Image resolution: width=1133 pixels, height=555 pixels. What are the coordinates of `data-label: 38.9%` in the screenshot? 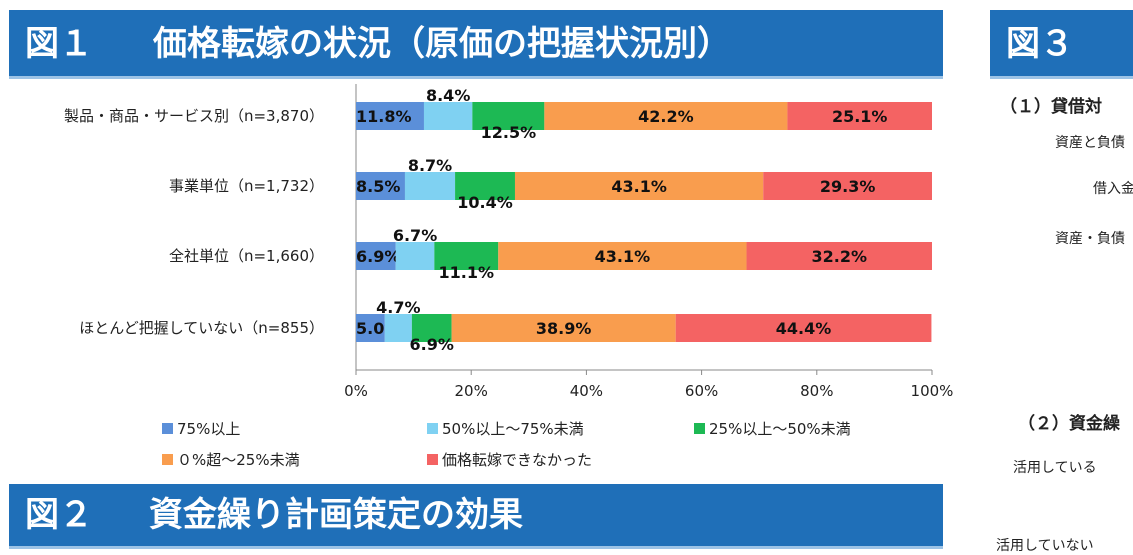 It's located at (564, 328).